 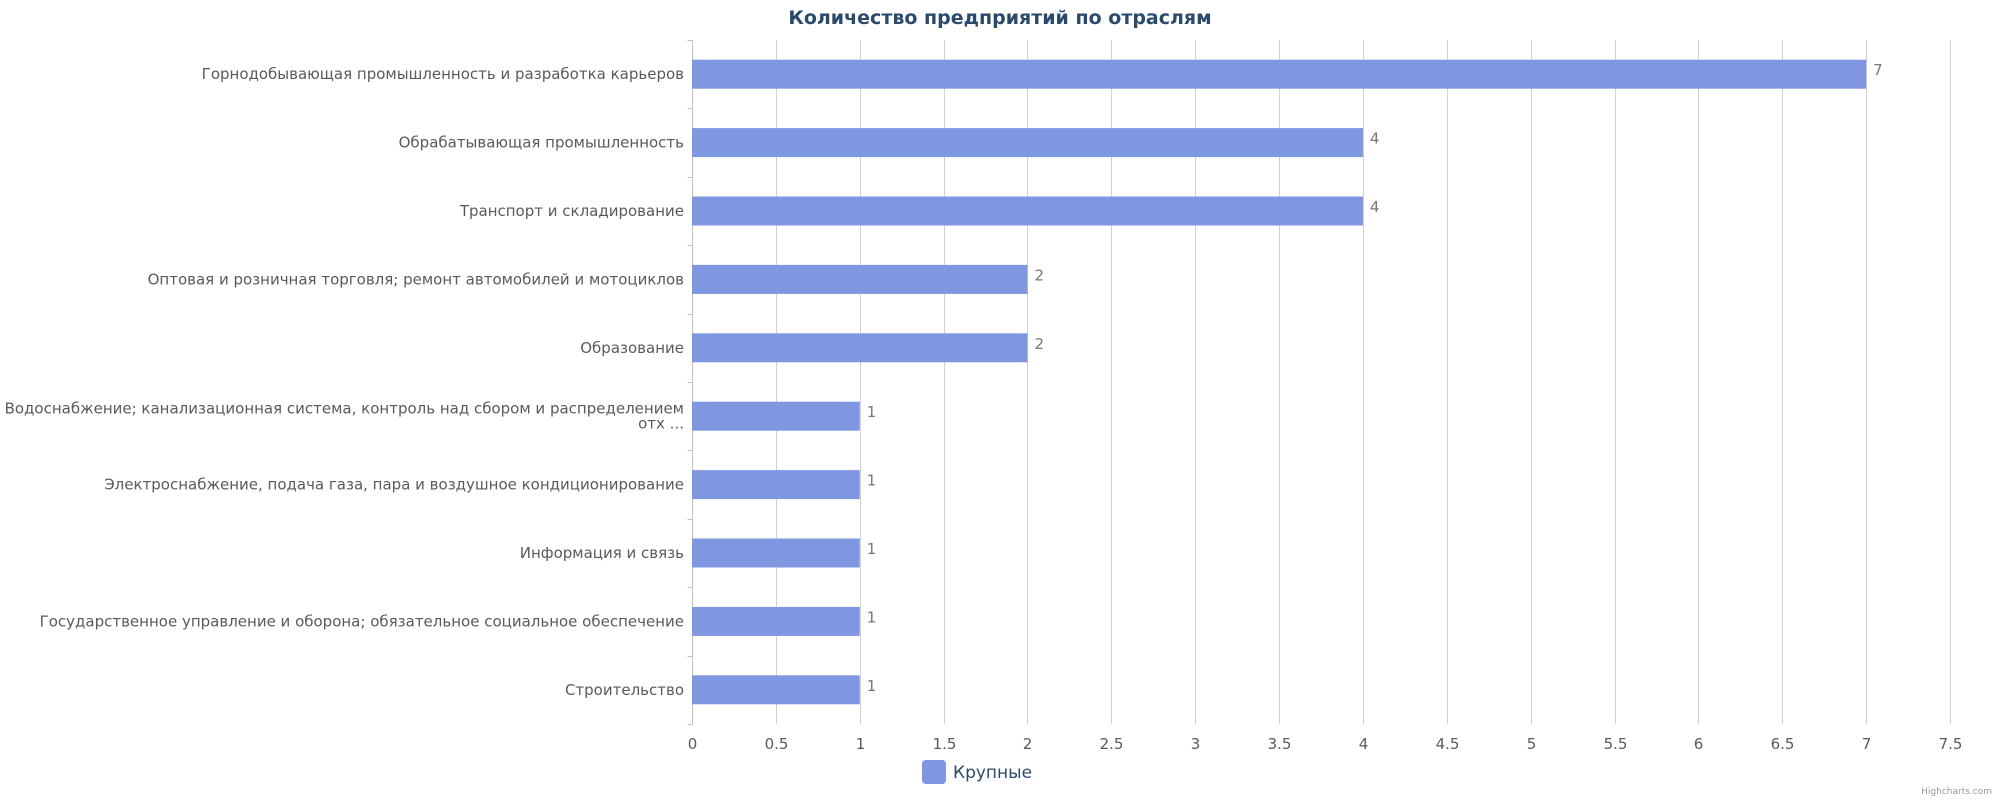 What do you see at coordinates (861, 744) in the screenshot?
I see `x-tick-label: 1` at bounding box center [861, 744].